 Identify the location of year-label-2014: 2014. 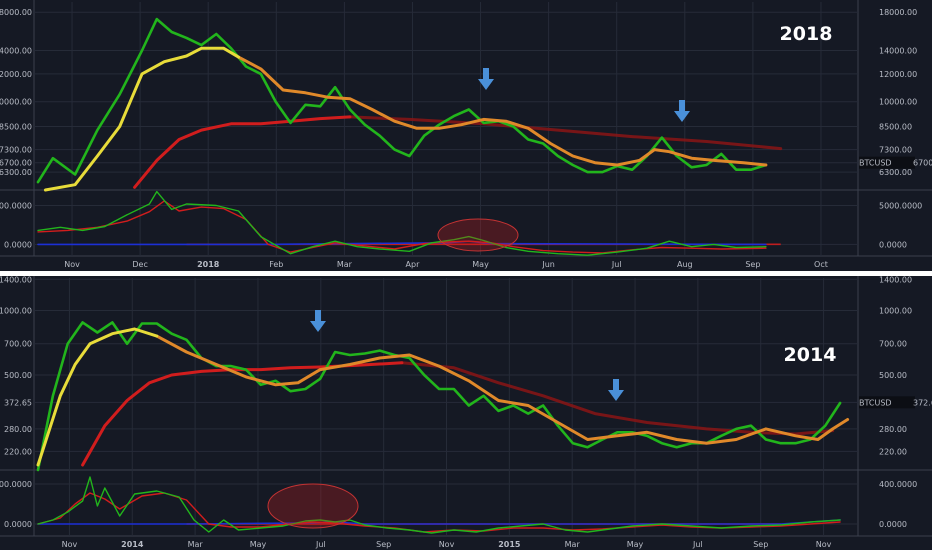
(810, 355).